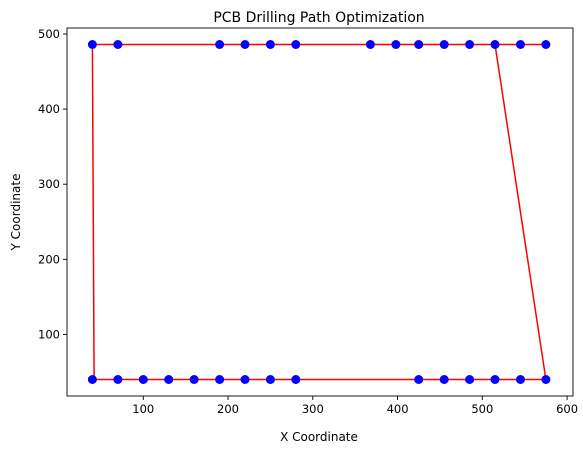  I want to click on x-tick-label-600: 600, so click(567, 409).